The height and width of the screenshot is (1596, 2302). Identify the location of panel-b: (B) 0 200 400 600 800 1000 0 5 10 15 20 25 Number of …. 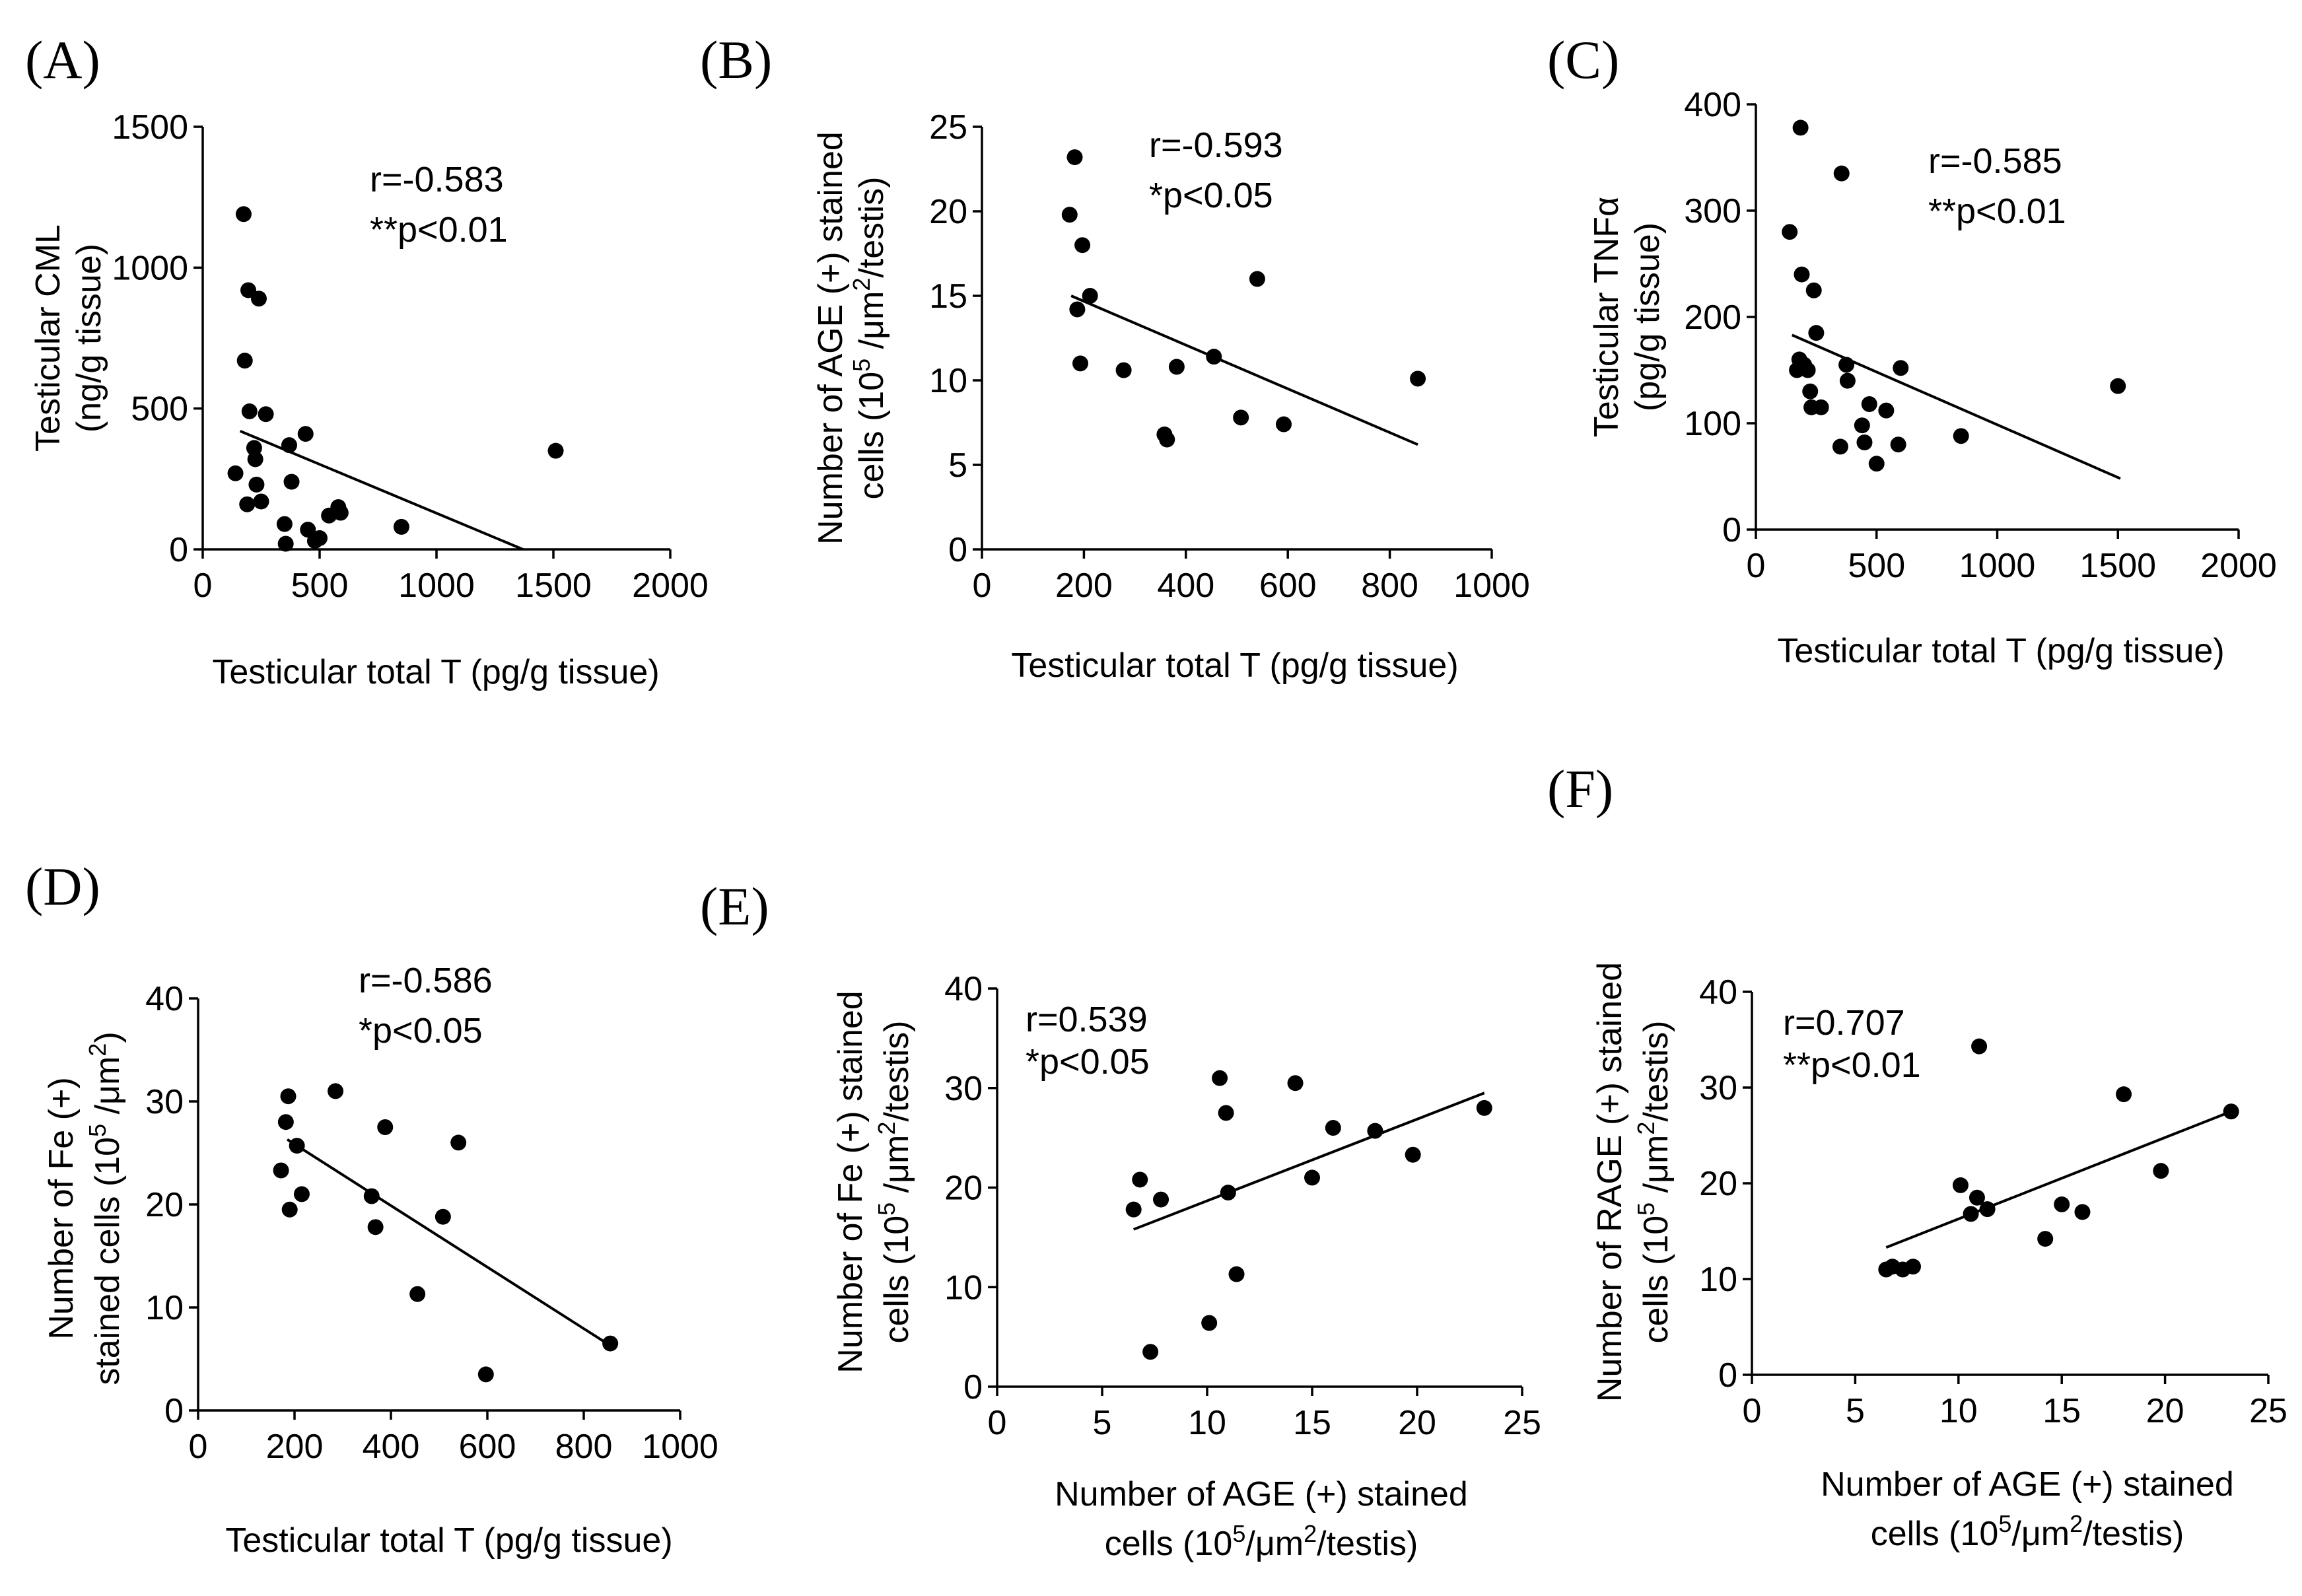
(1115, 357).